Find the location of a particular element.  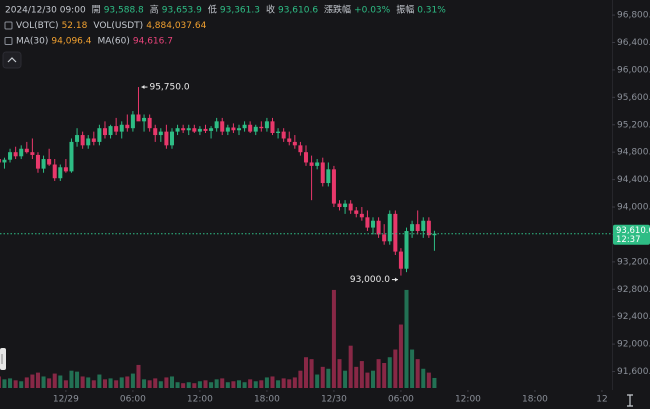

chevron-icon is located at coordinates (12, 60).